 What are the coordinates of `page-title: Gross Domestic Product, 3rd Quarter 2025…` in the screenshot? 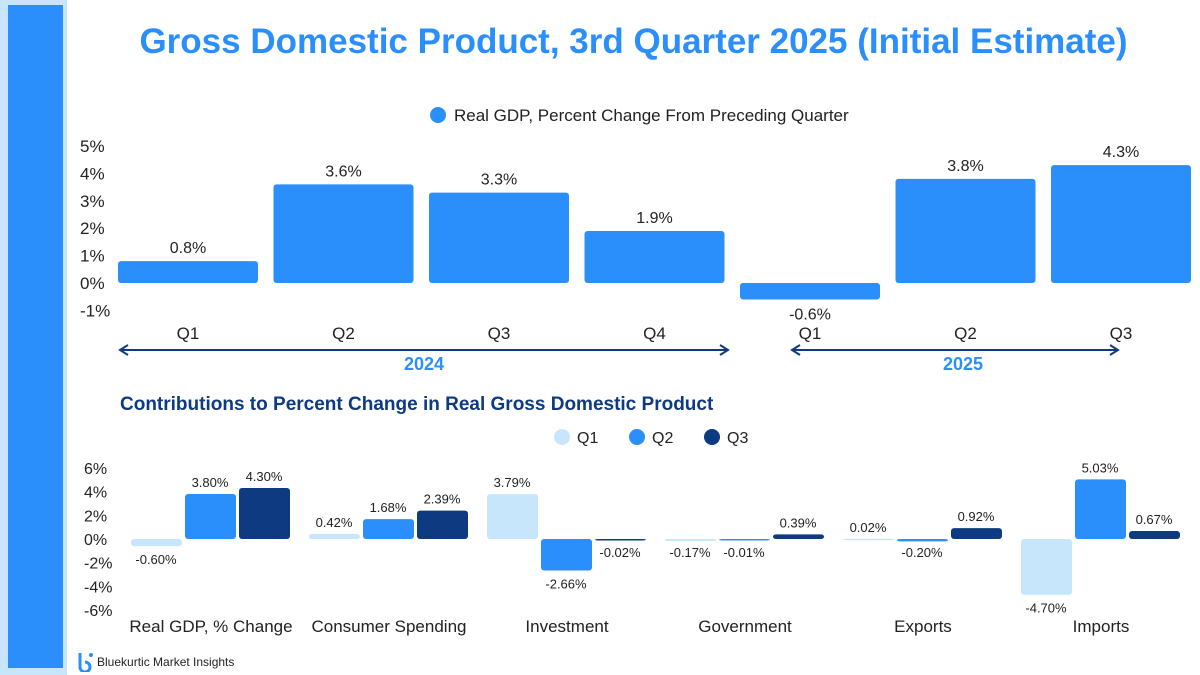 It's located at (633, 41).